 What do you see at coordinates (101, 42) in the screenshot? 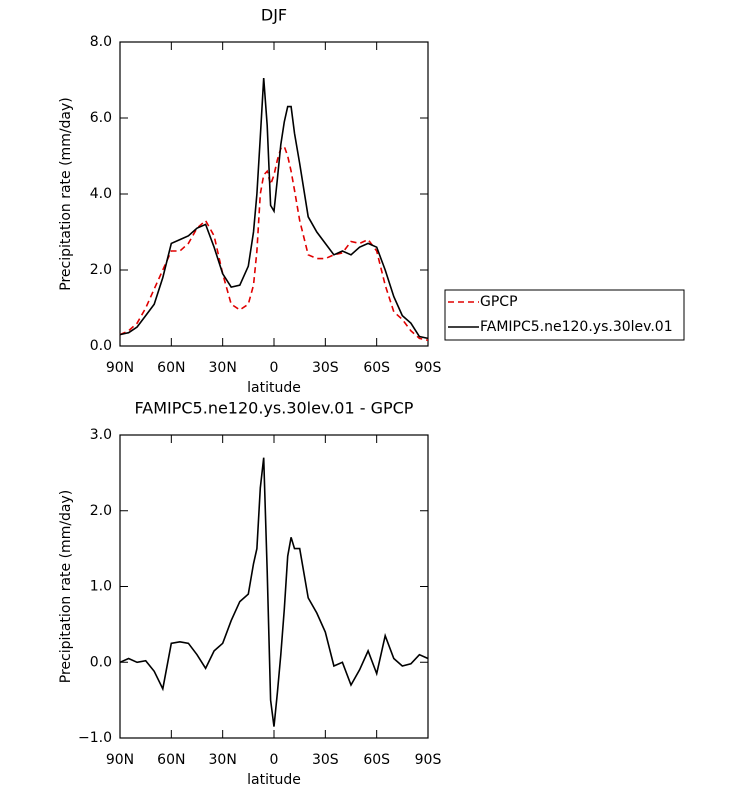
I see `y-tick-label: 8.0` at bounding box center [101, 42].